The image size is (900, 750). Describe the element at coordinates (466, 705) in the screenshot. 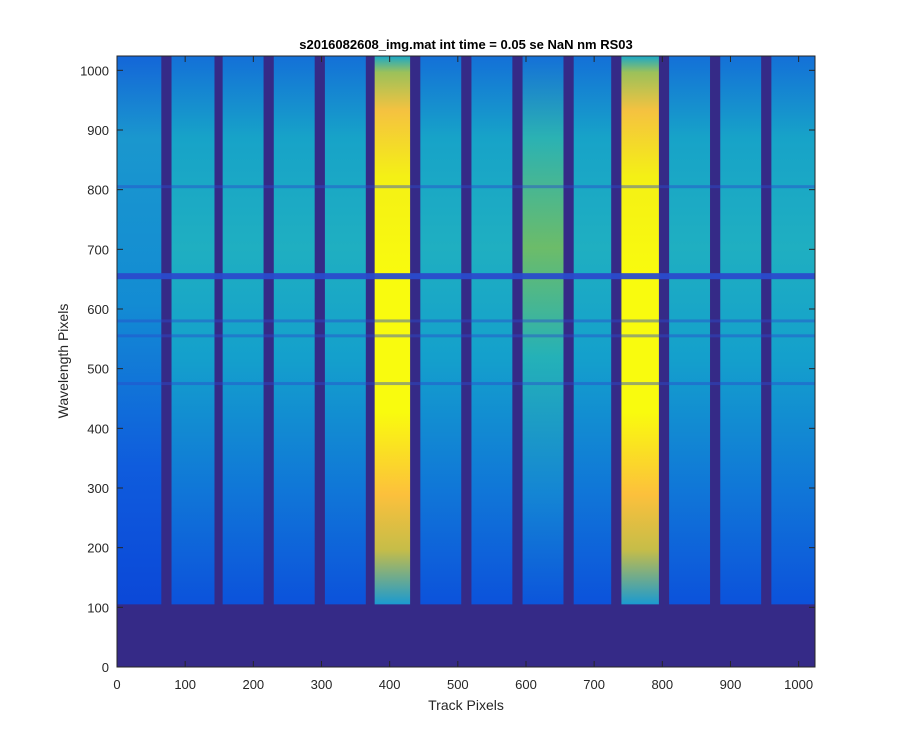

I see `x-axis-label: Track Pixels` at that location.